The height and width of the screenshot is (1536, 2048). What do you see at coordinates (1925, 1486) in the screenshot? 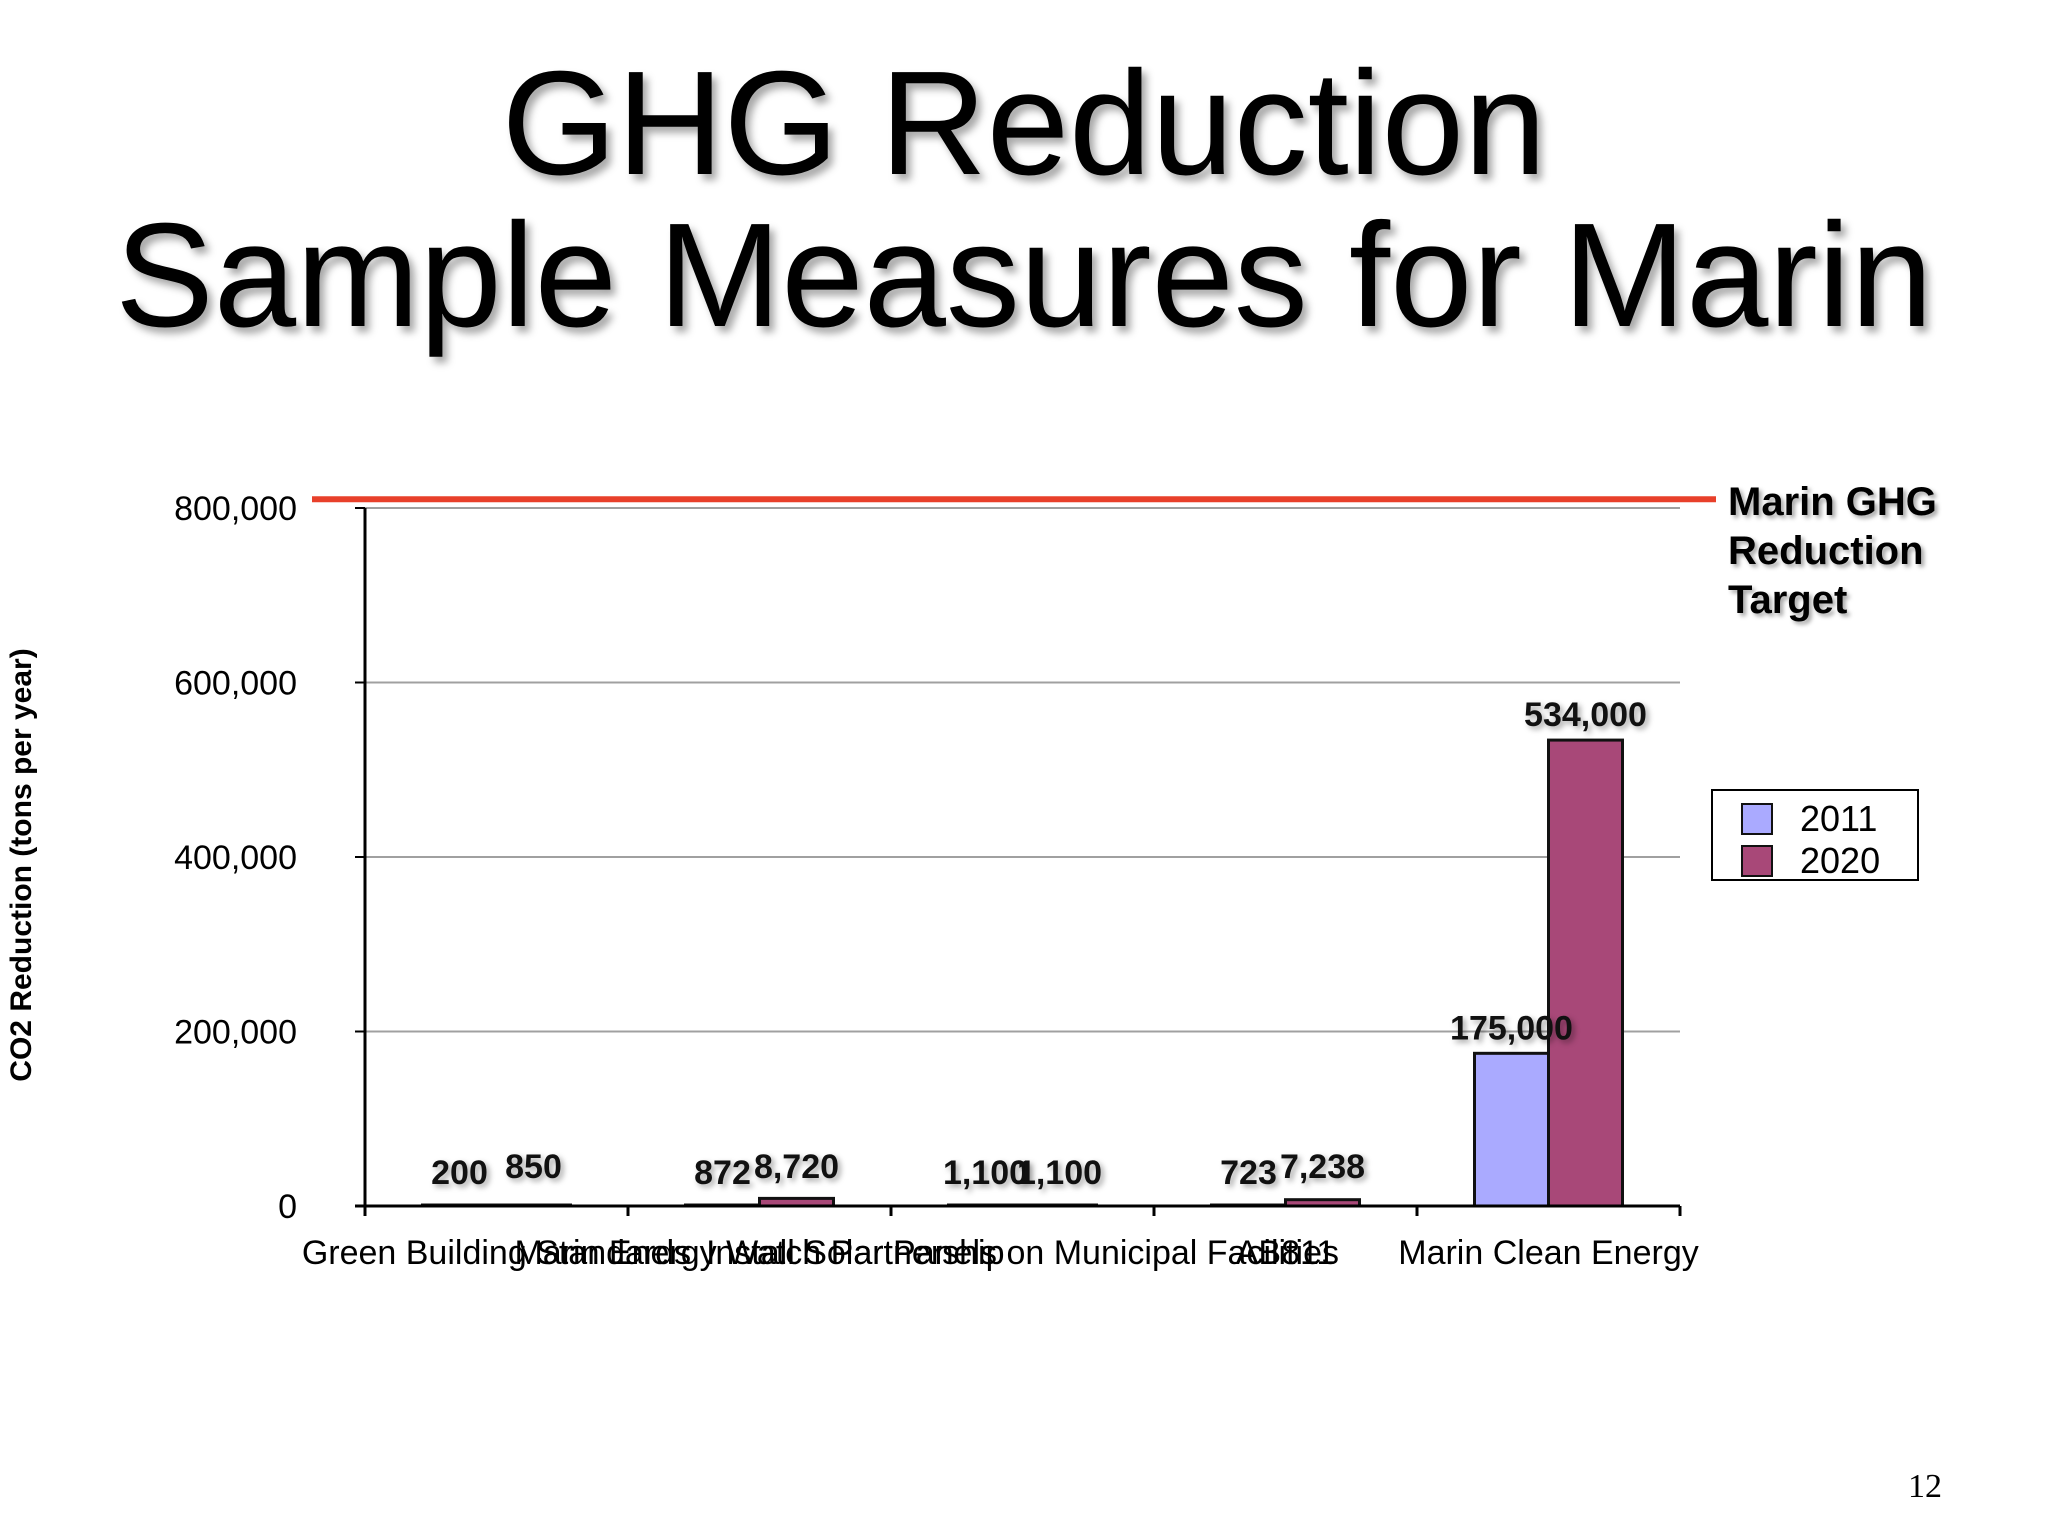
I see `page-number: 12` at bounding box center [1925, 1486].